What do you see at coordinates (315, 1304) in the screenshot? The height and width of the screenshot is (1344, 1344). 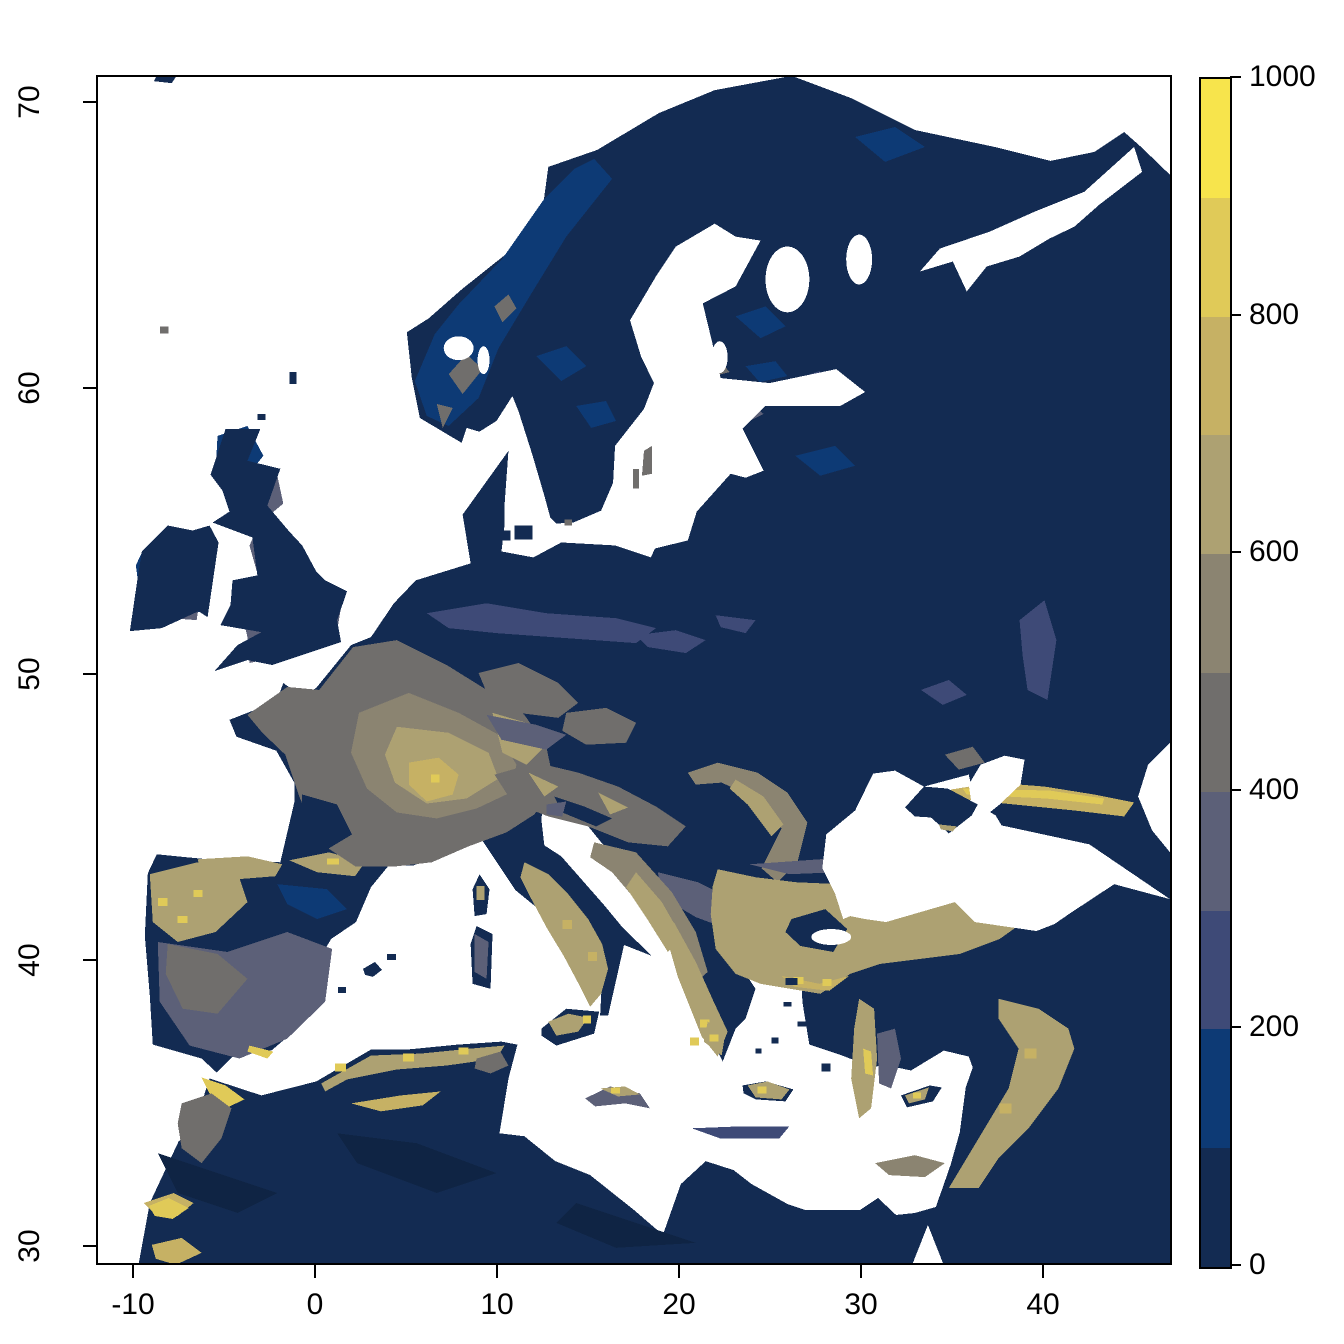 I see `x-tick-label: 0` at bounding box center [315, 1304].